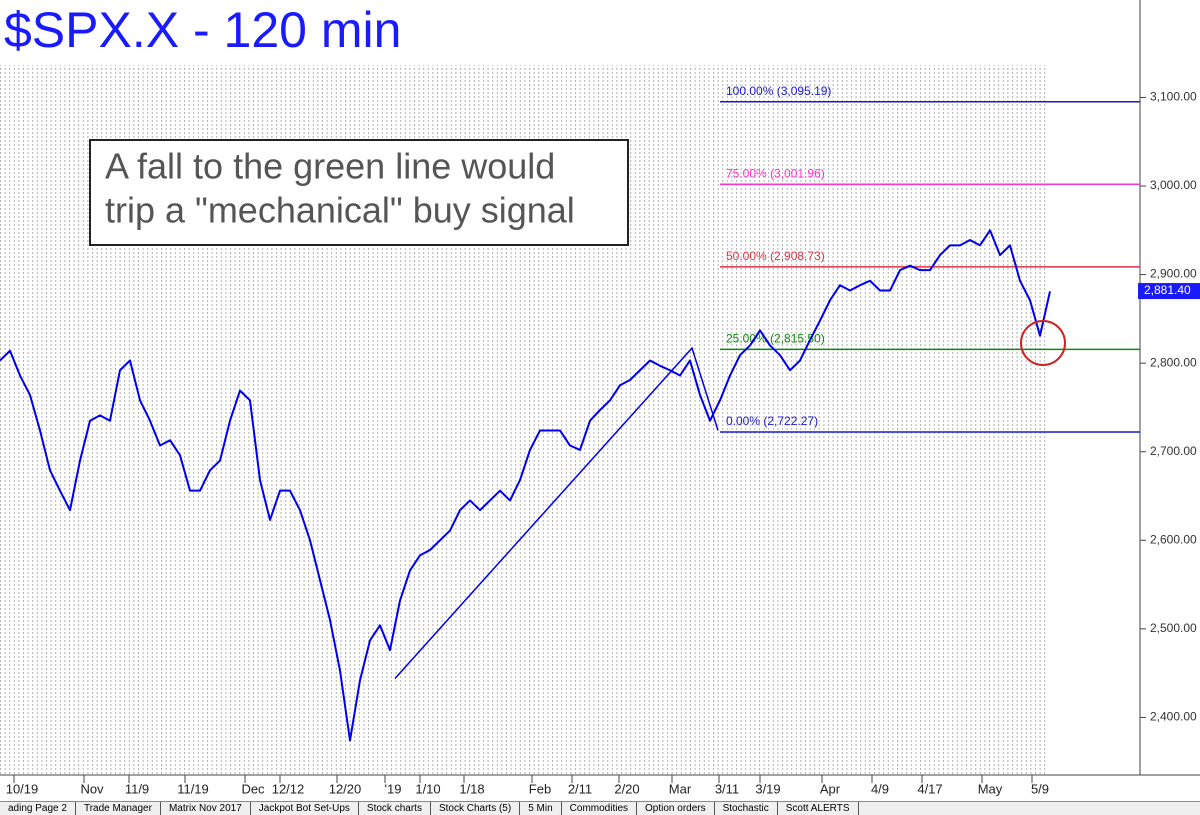 The width and height of the screenshot is (1200, 815). I want to click on x-tick-label: Nov, so click(92, 788).